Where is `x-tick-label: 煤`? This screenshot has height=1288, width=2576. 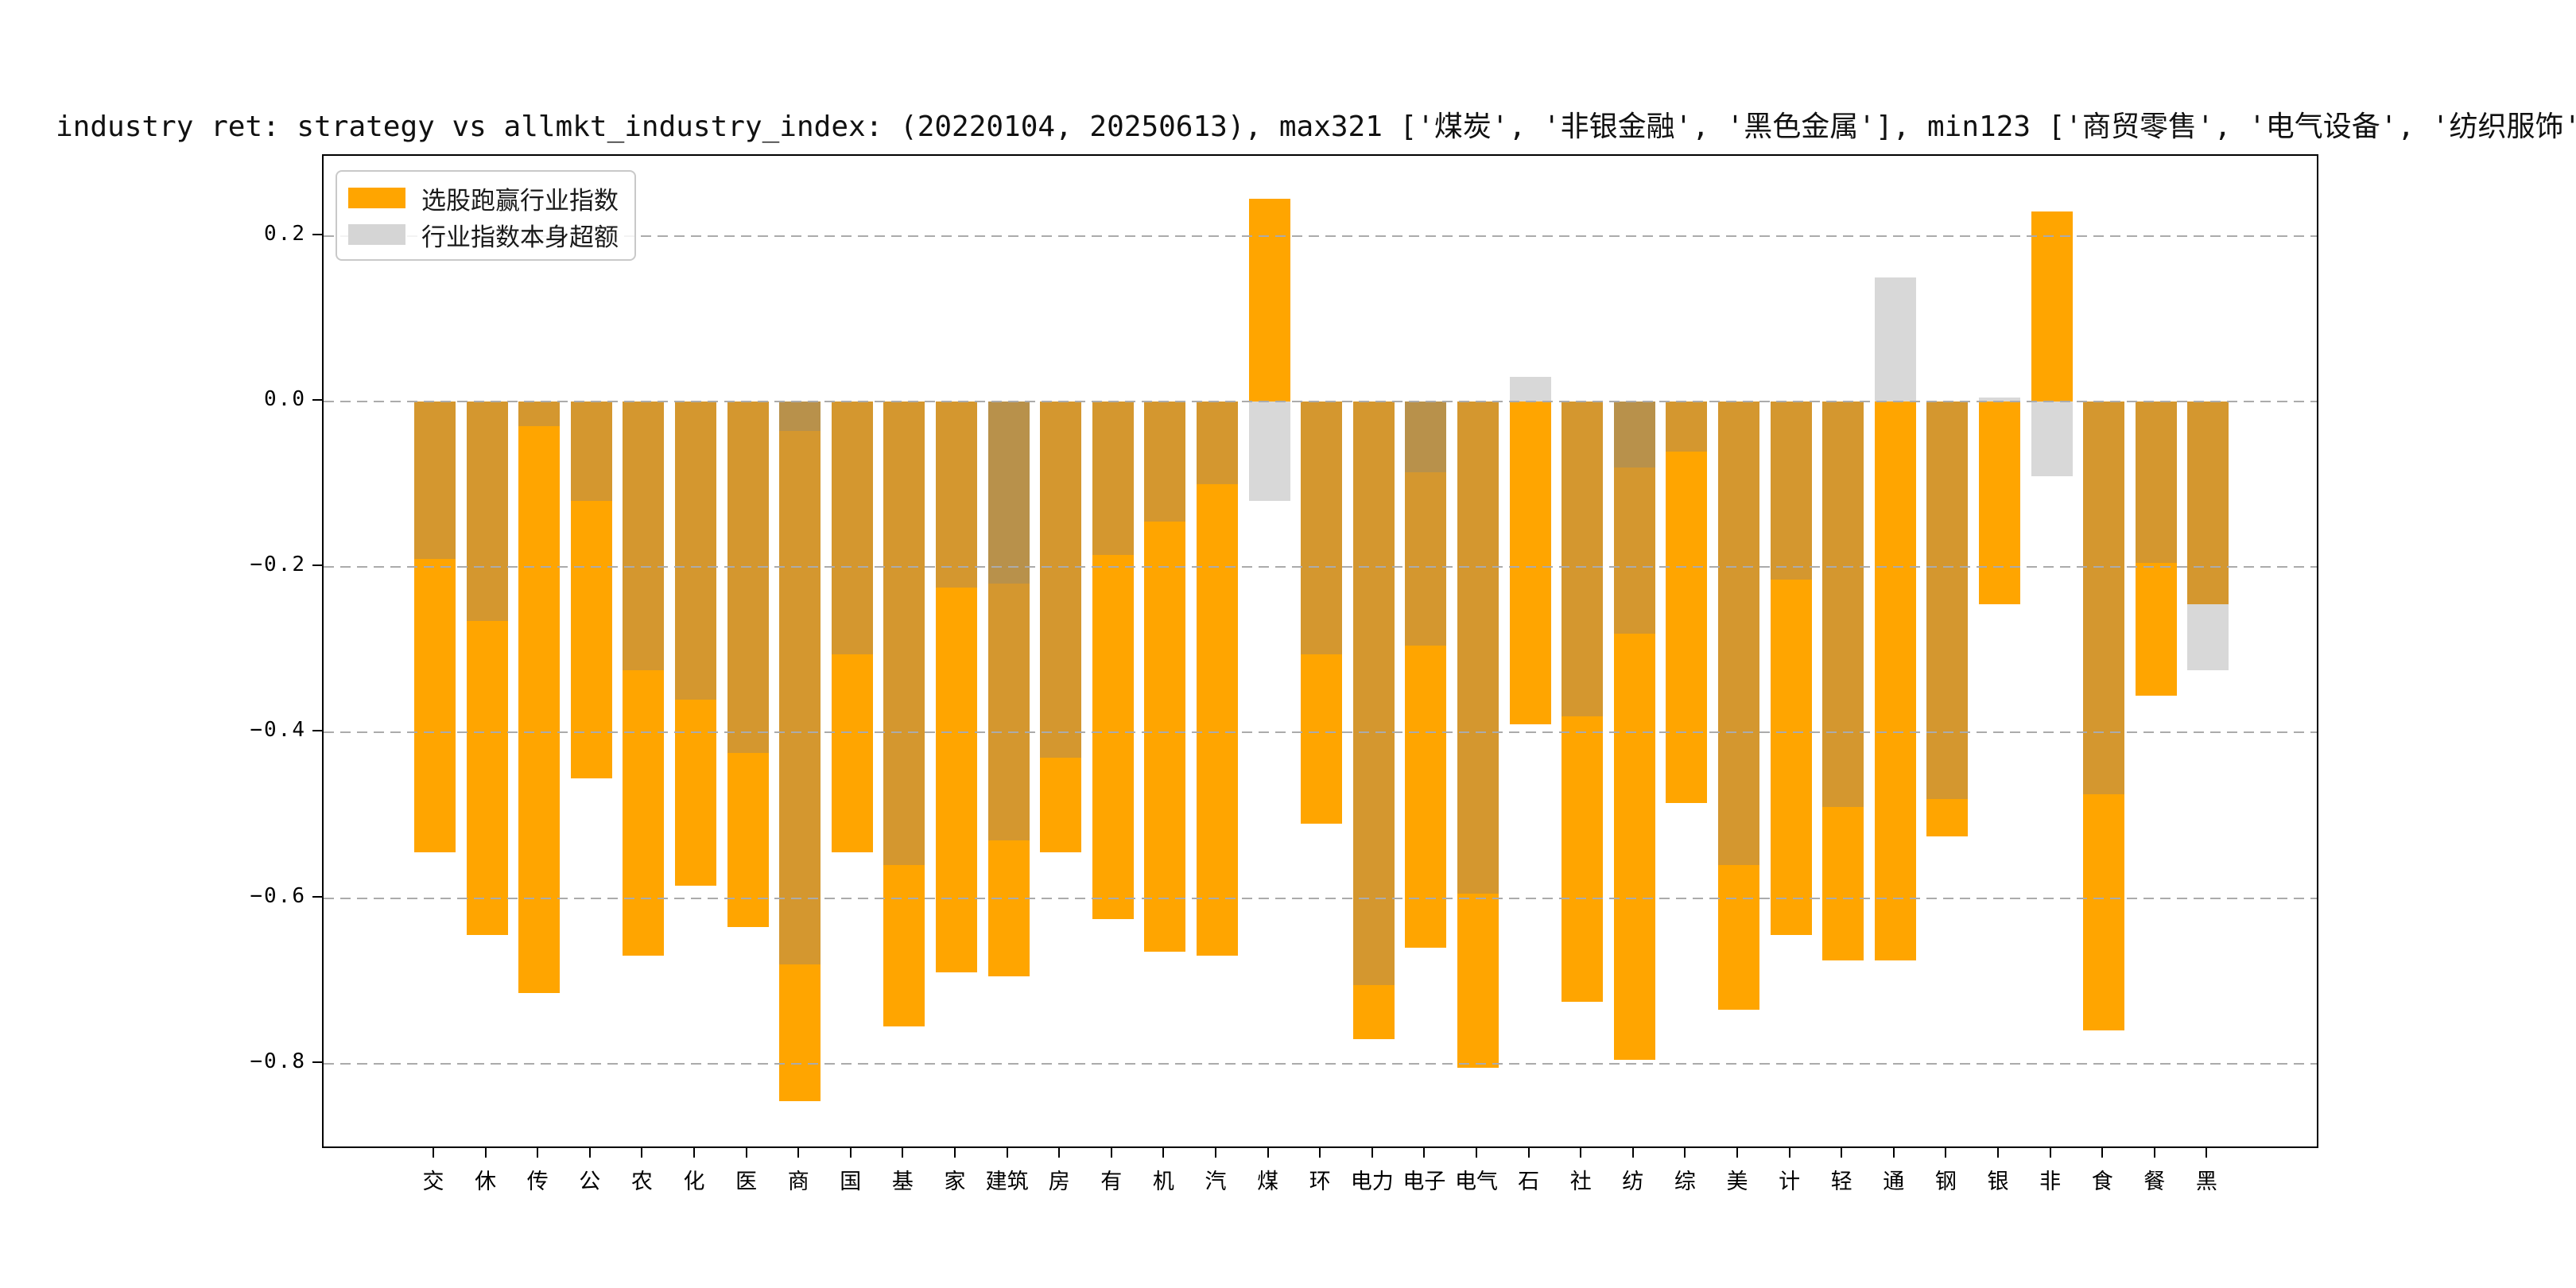
x-tick-label: 煤 is located at coordinates (1268, 1182).